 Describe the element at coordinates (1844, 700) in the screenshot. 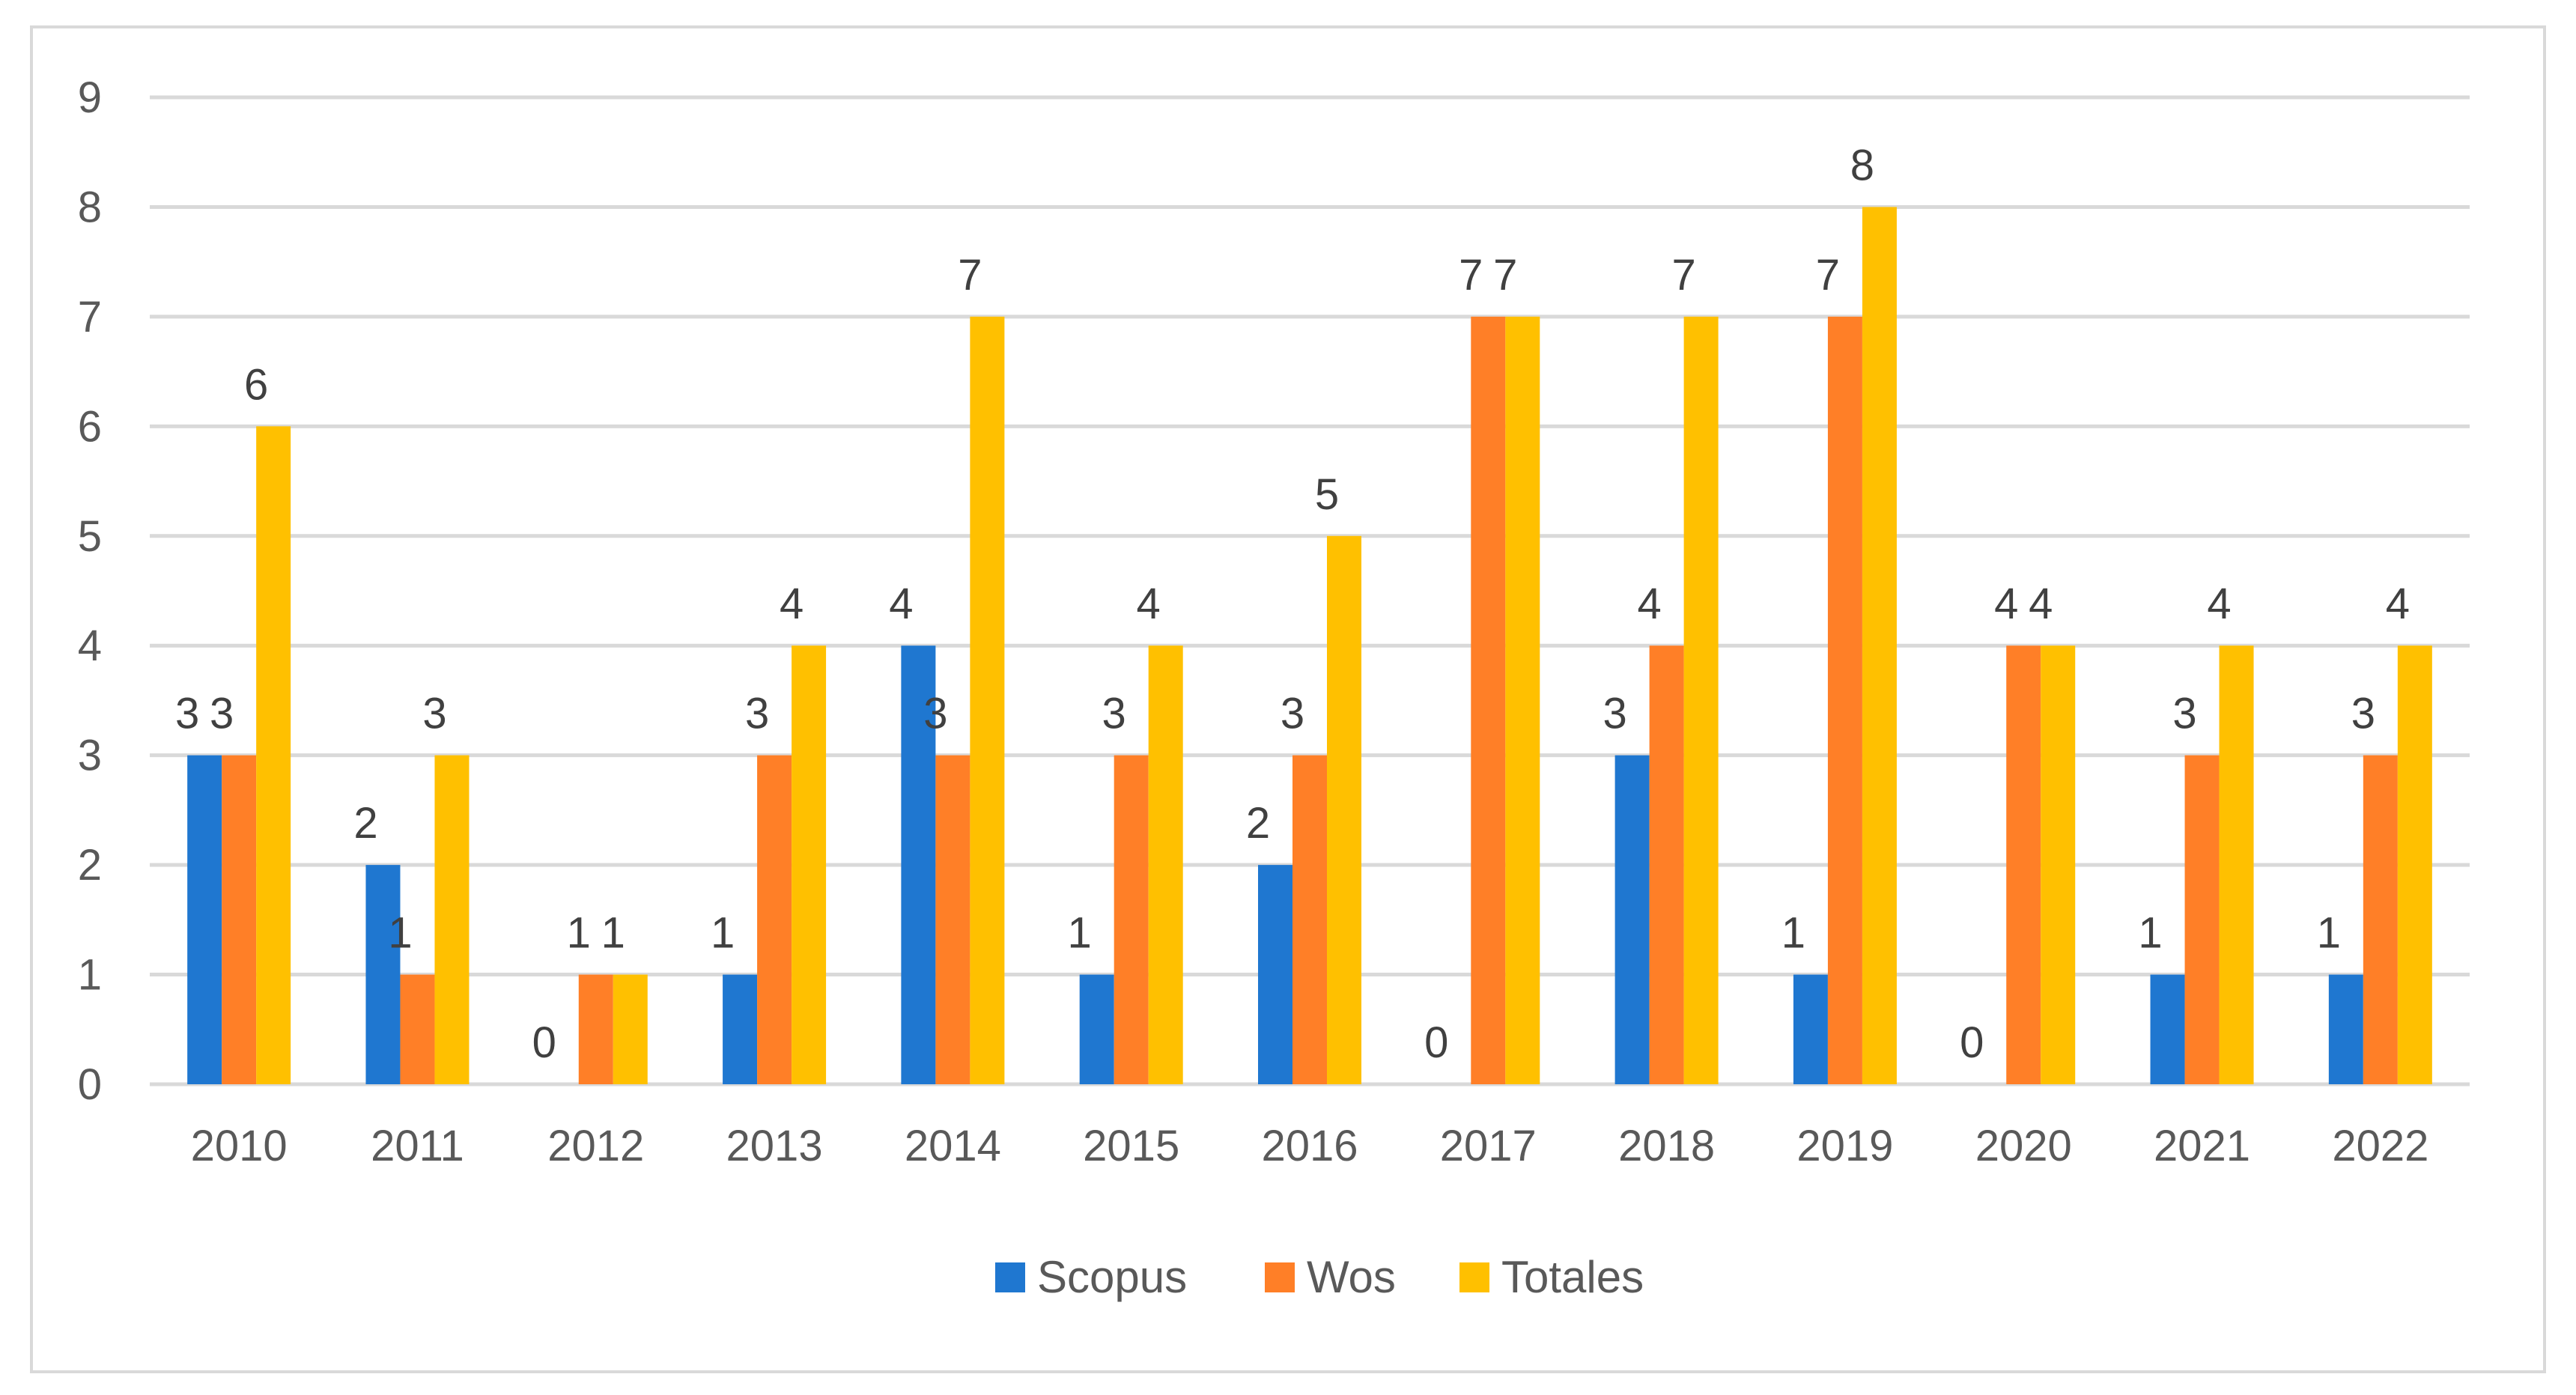

I see `bar-wos-2019` at that location.